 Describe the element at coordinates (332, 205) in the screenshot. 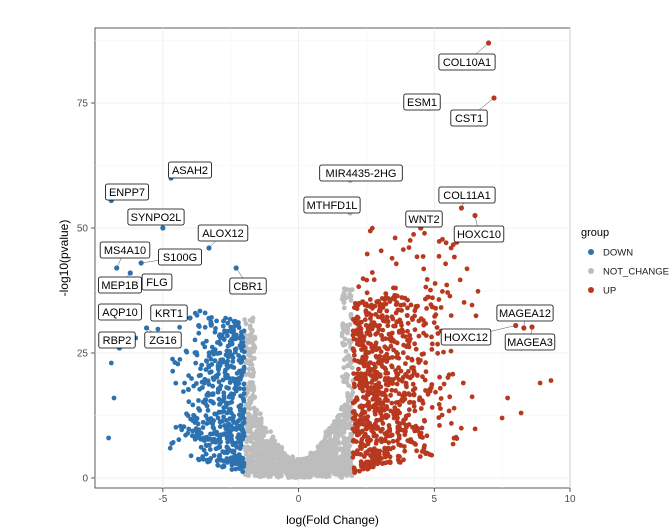

I see `gene-label: MTHFD1L` at that location.